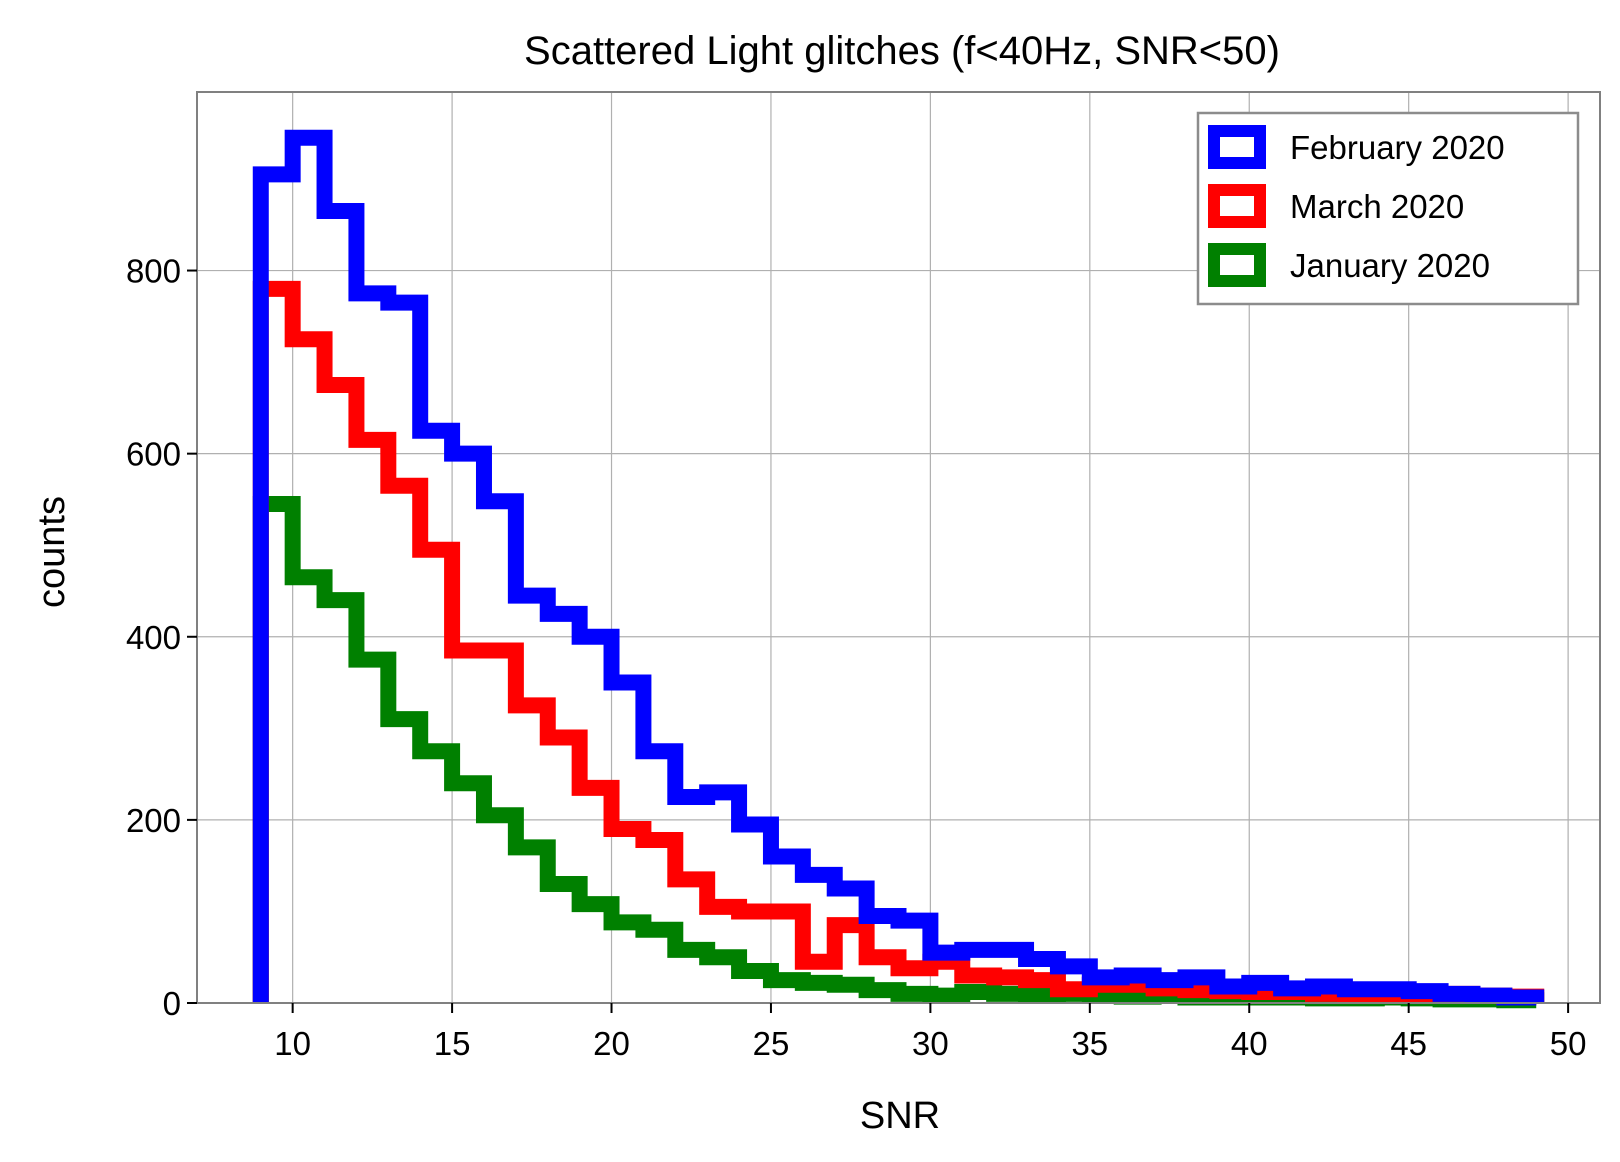 The height and width of the screenshot is (1162, 1620). Describe the element at coordinates (1408, 1043) in the screenshot. I see `x-tick-label: 45` at that location.